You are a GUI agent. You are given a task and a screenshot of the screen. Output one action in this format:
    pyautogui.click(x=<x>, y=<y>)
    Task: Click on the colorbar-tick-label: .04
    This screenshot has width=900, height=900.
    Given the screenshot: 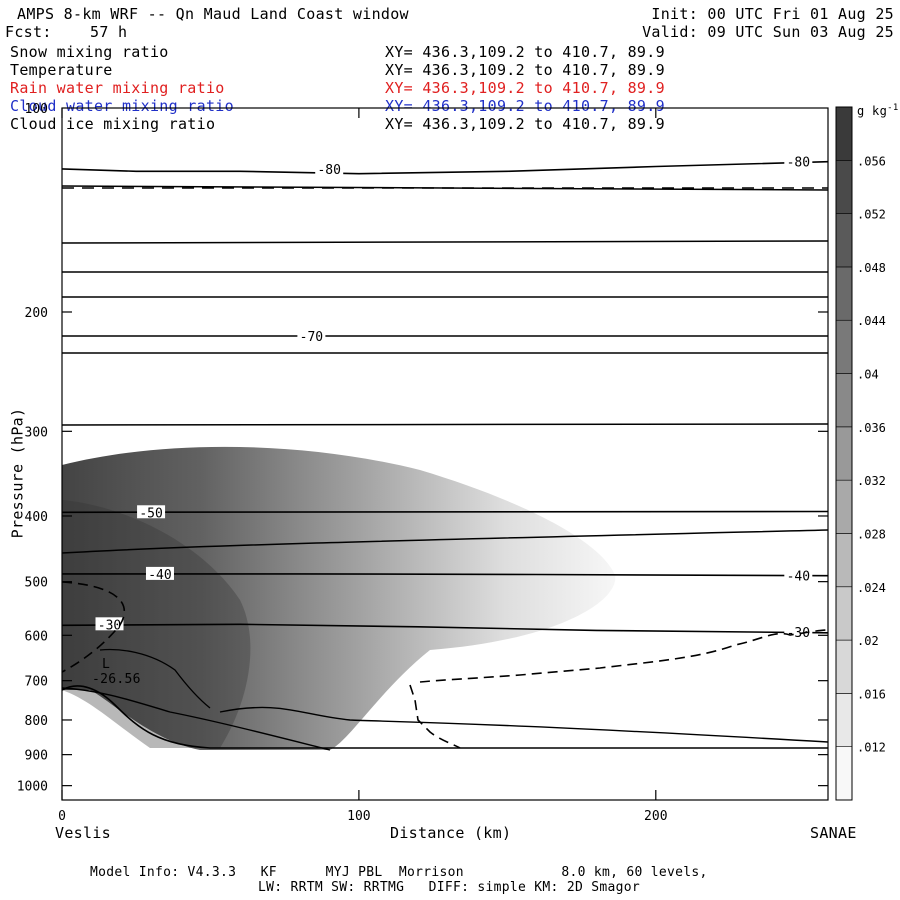 What is the action you would take?
    pyautogui.click(x=868, y=375)
    